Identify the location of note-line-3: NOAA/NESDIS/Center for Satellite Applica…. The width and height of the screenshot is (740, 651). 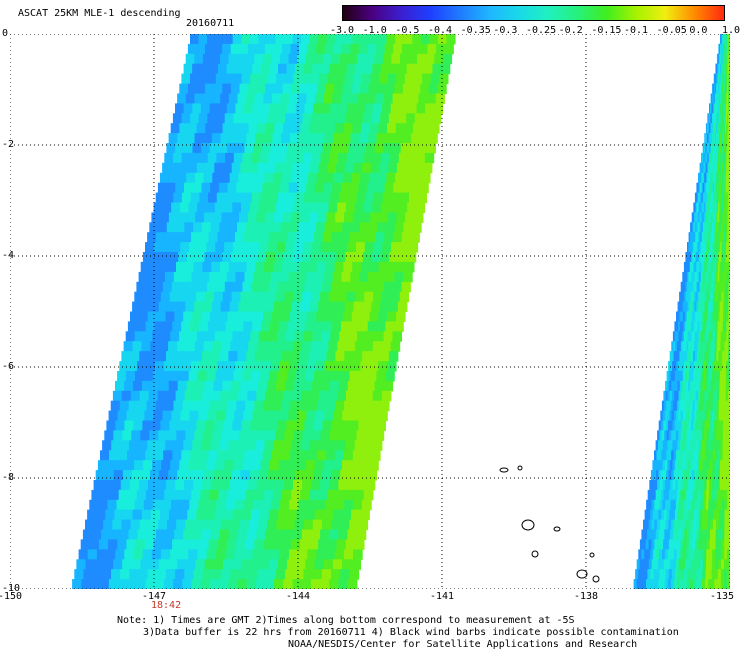
(398, 645).